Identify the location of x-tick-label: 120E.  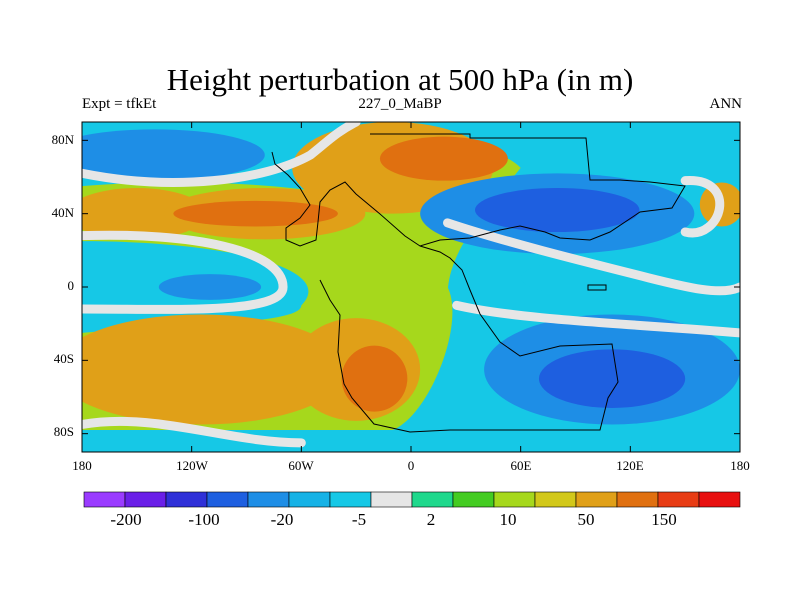
(630, 465).